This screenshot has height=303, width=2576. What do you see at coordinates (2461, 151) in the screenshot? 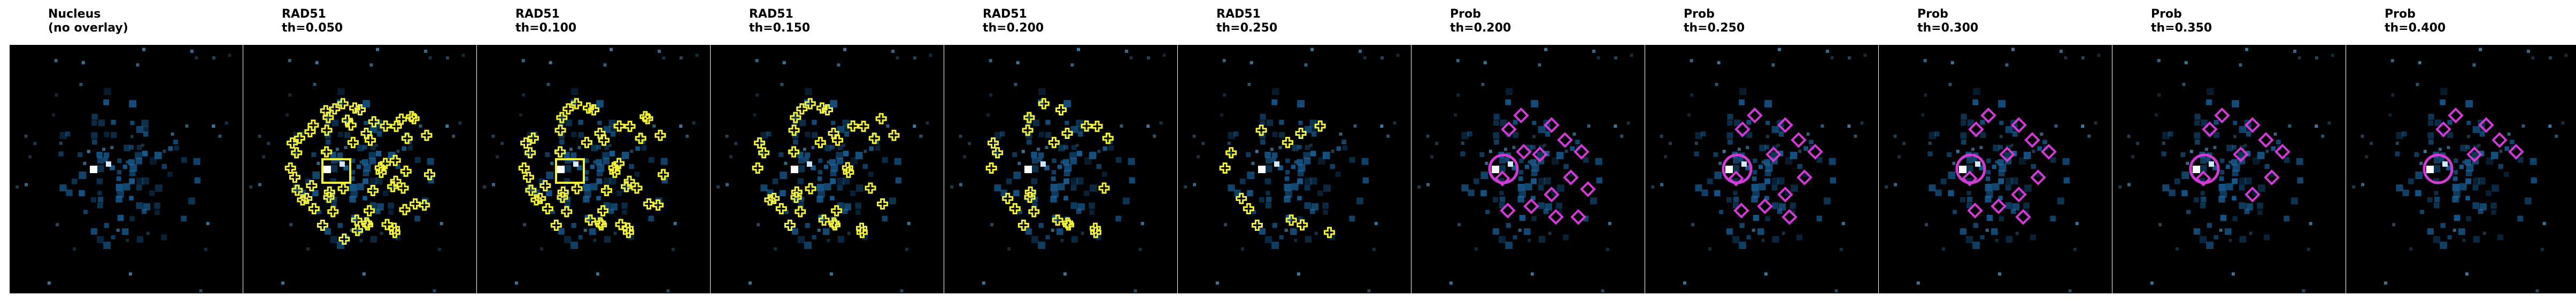
I see `panel-11: Prob th=0.400` at bounding box center [2461, 151].